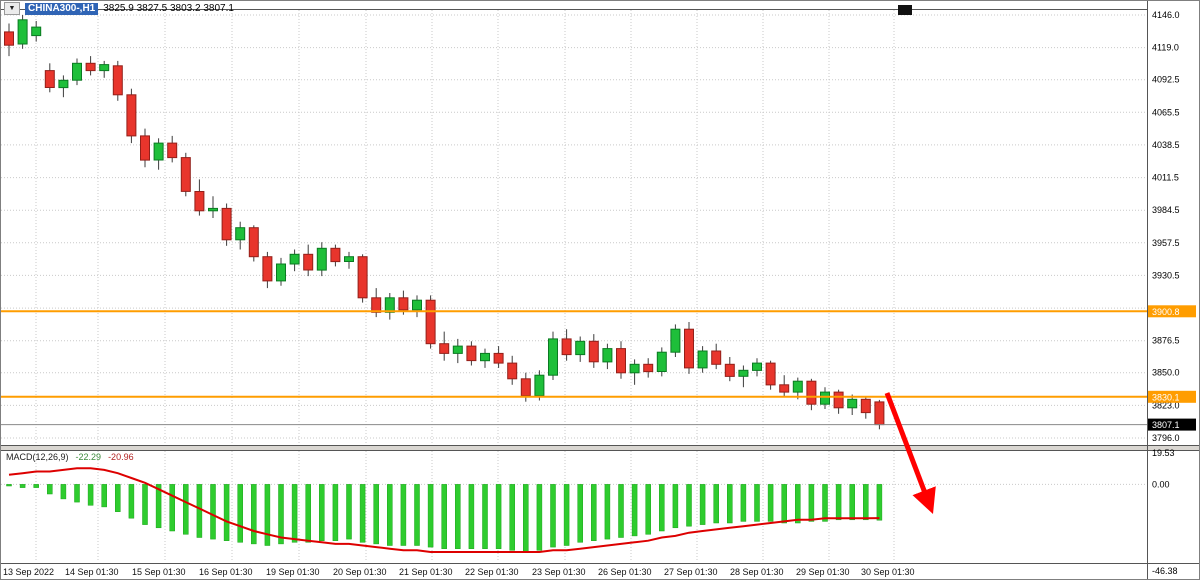  What do you see at coordinates (28, 572) in the screenshot?
I see `svg-text: 13 Sep 2022` at bounding box center [28, 572].